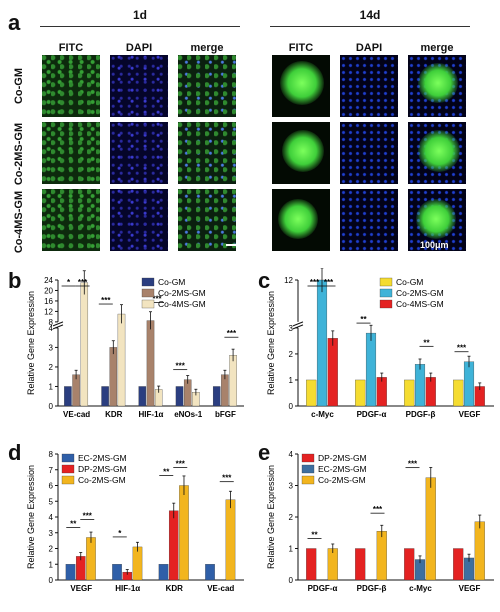  Describe the element at coordinates (15, 452) in the screenshot. I see `panel-d-label: d` at that location.